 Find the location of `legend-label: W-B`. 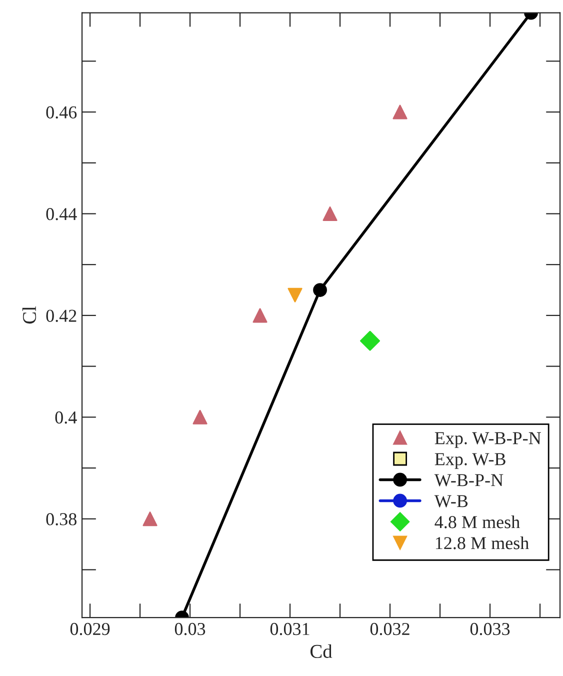

legend-label: W-B is located at coordinates (451, 501).